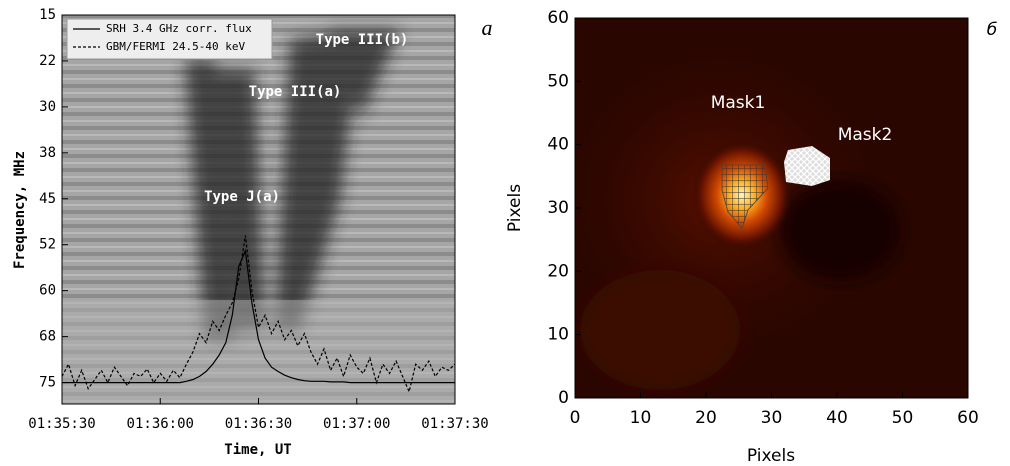 This screenshot has height=466, width=1010. What do you see at coordinates (179, 28) in the screenshot?
I see `legend-label: SRH 3.4 GHz corr. flux` at bounding box center [179, 28].